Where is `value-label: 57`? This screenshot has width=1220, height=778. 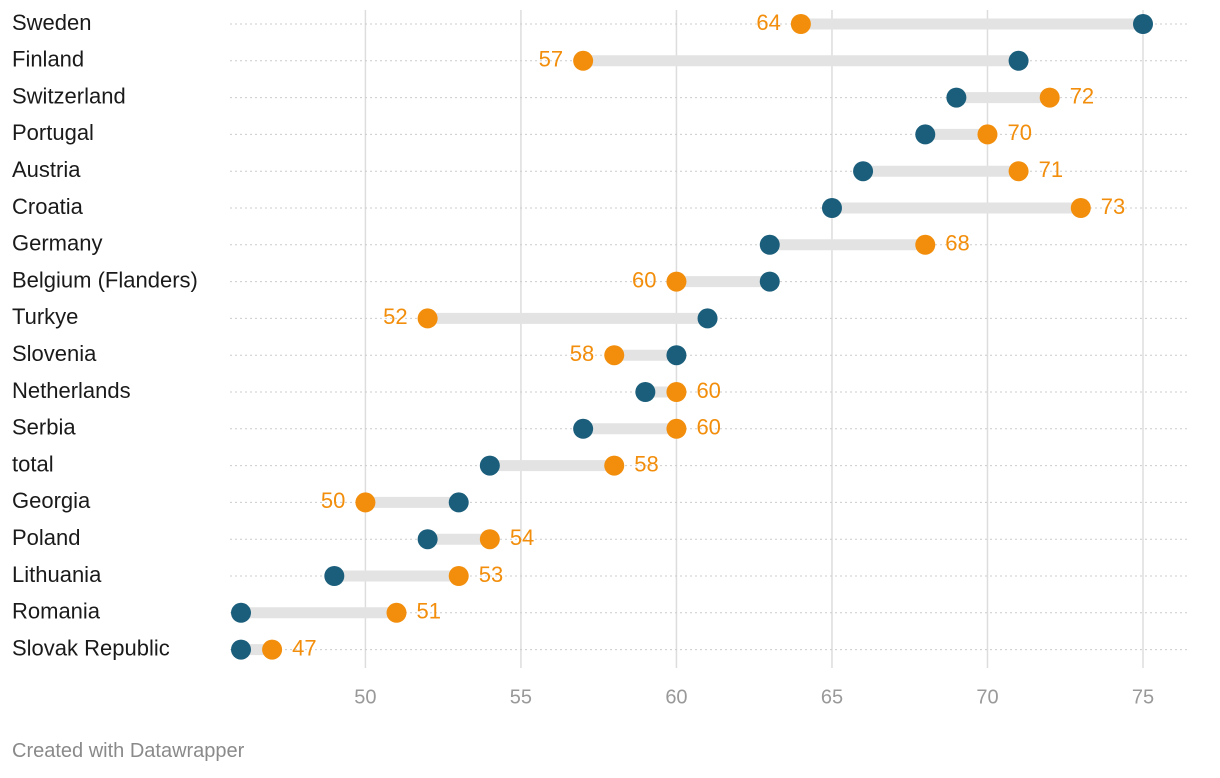
value-label: 57 is located at coordinates (551, 59).